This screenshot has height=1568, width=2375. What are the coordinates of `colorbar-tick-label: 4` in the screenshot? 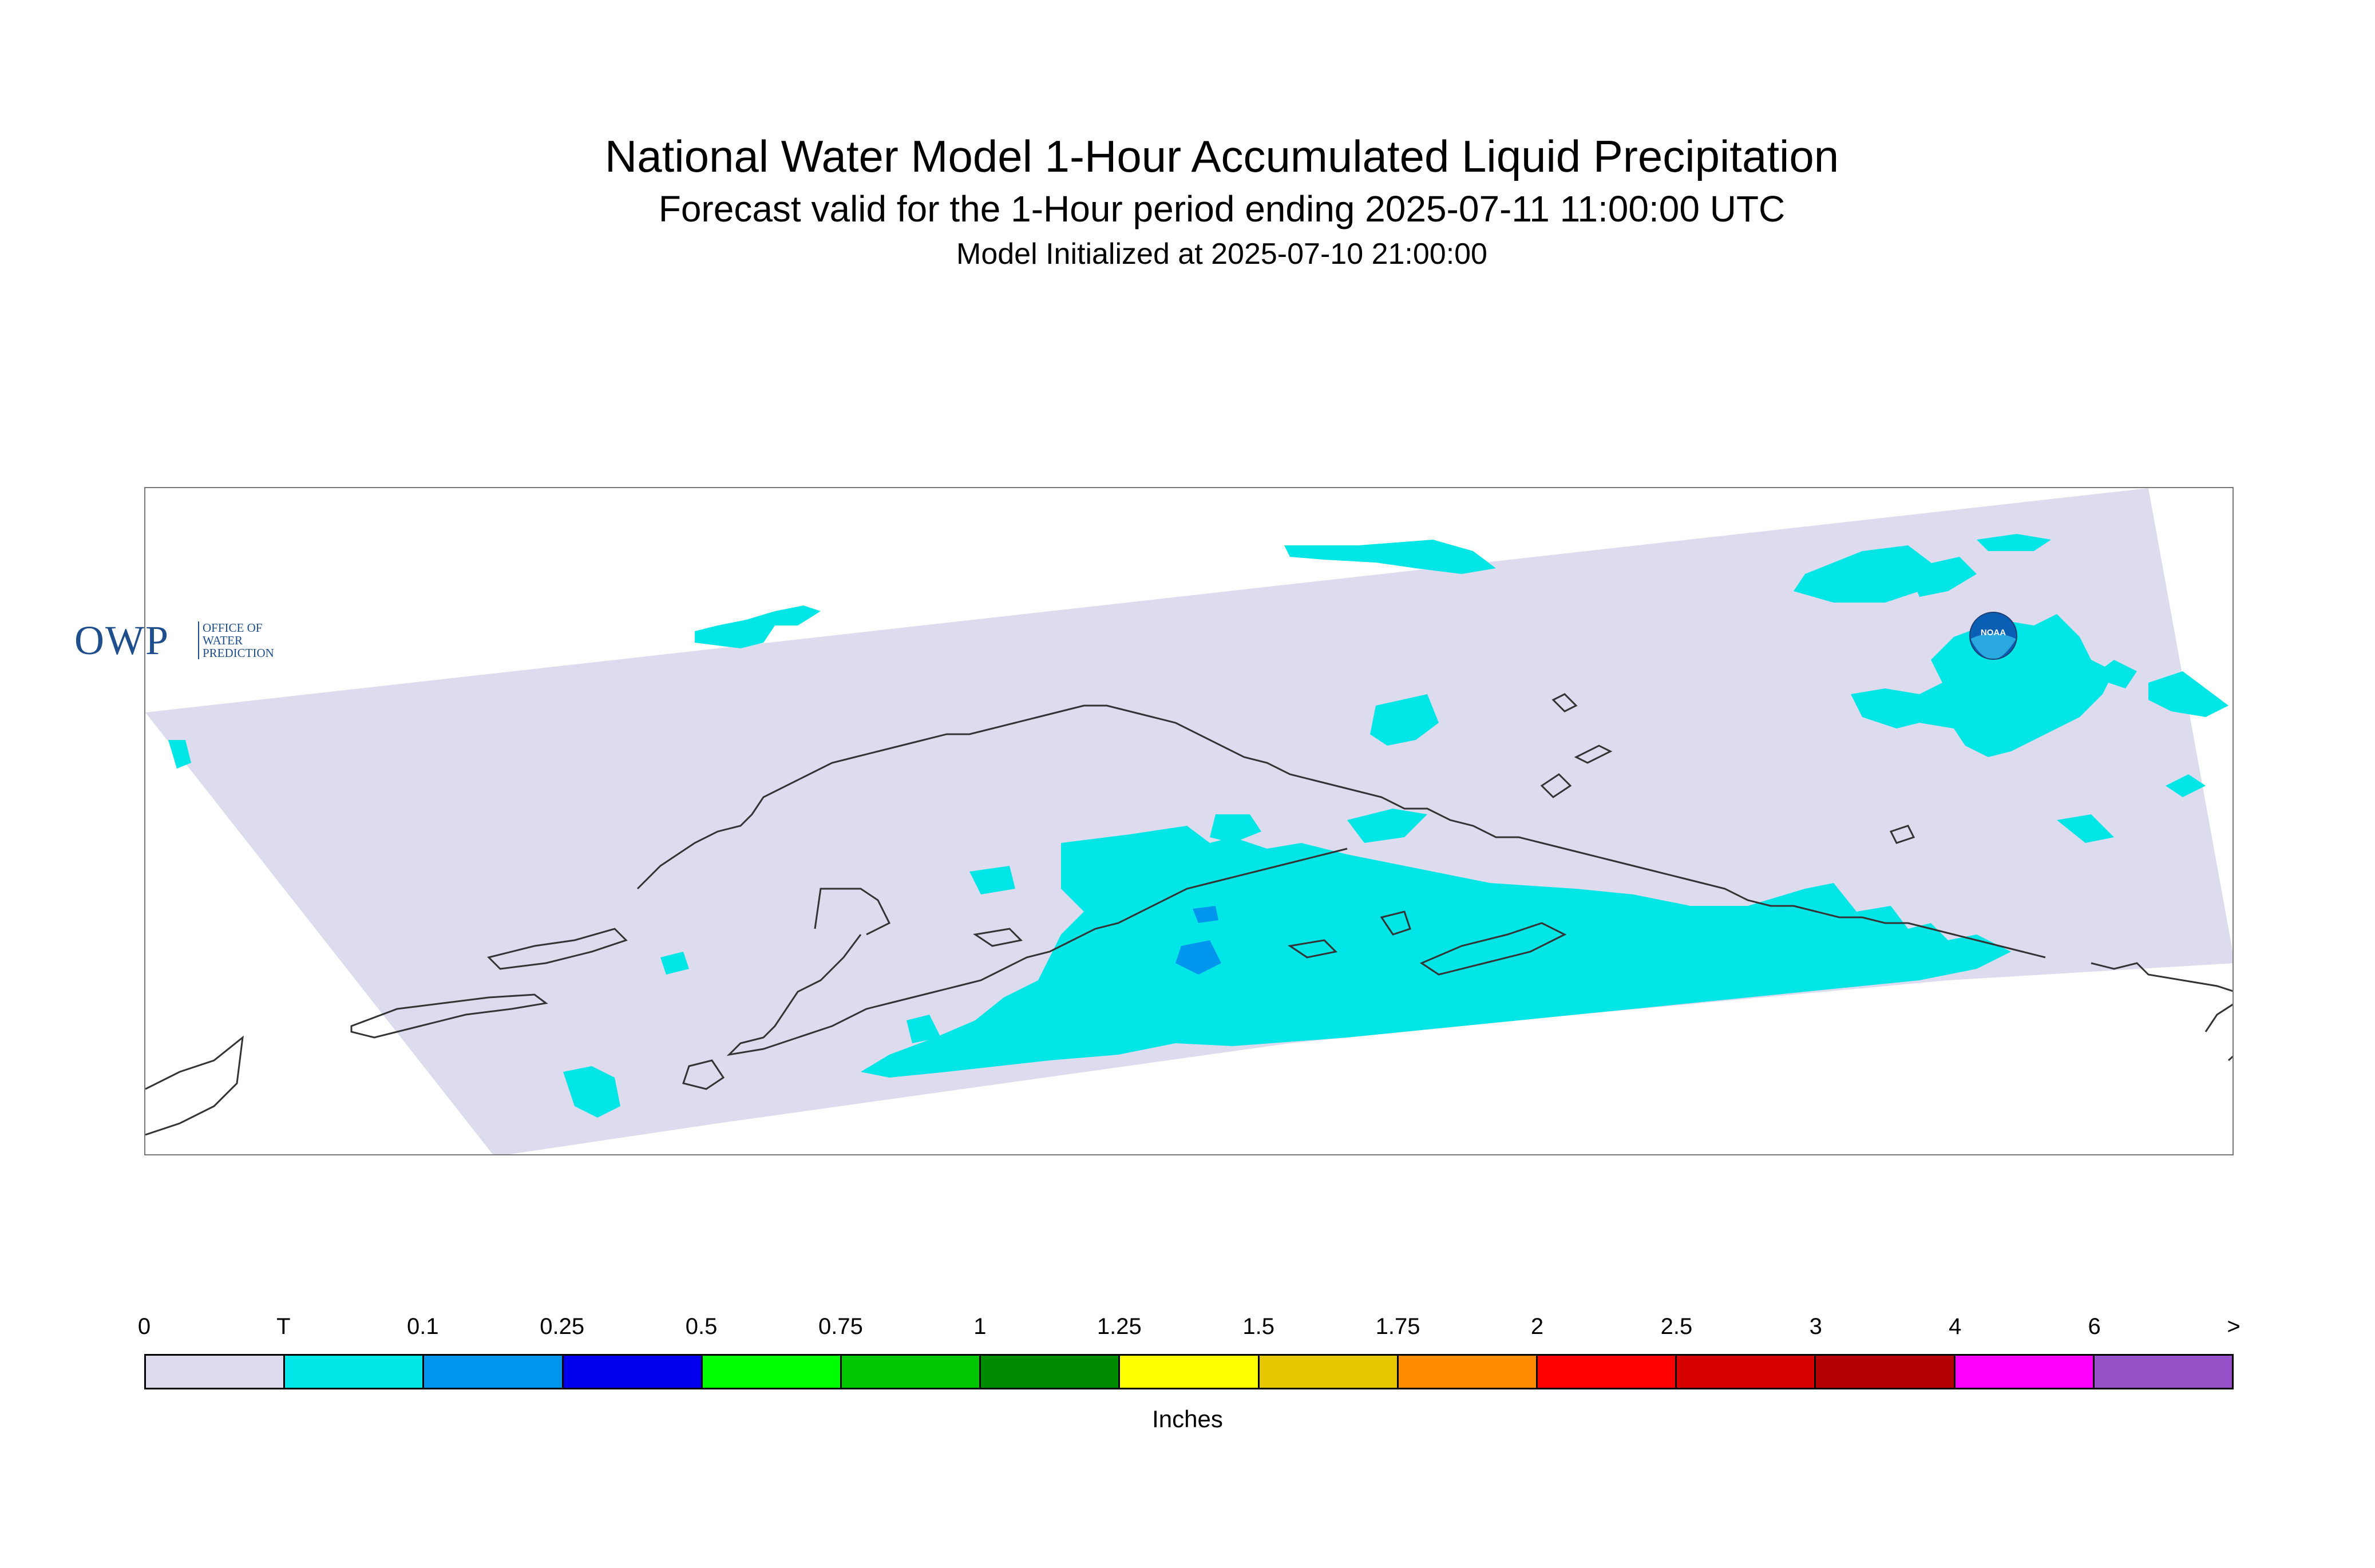 It's located at (1956, 1326).